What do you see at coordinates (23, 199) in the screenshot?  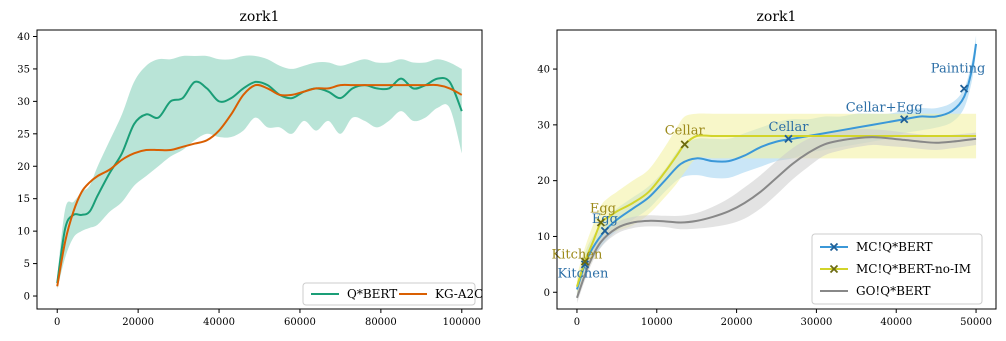 I see `y-tick-label: 15` at bounding box center [23, 199].